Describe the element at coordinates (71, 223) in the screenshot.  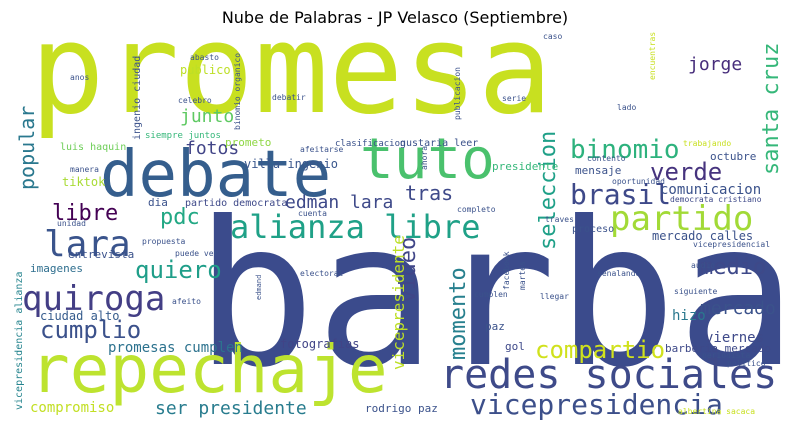
I see `word-unidad: unidad` at that location.